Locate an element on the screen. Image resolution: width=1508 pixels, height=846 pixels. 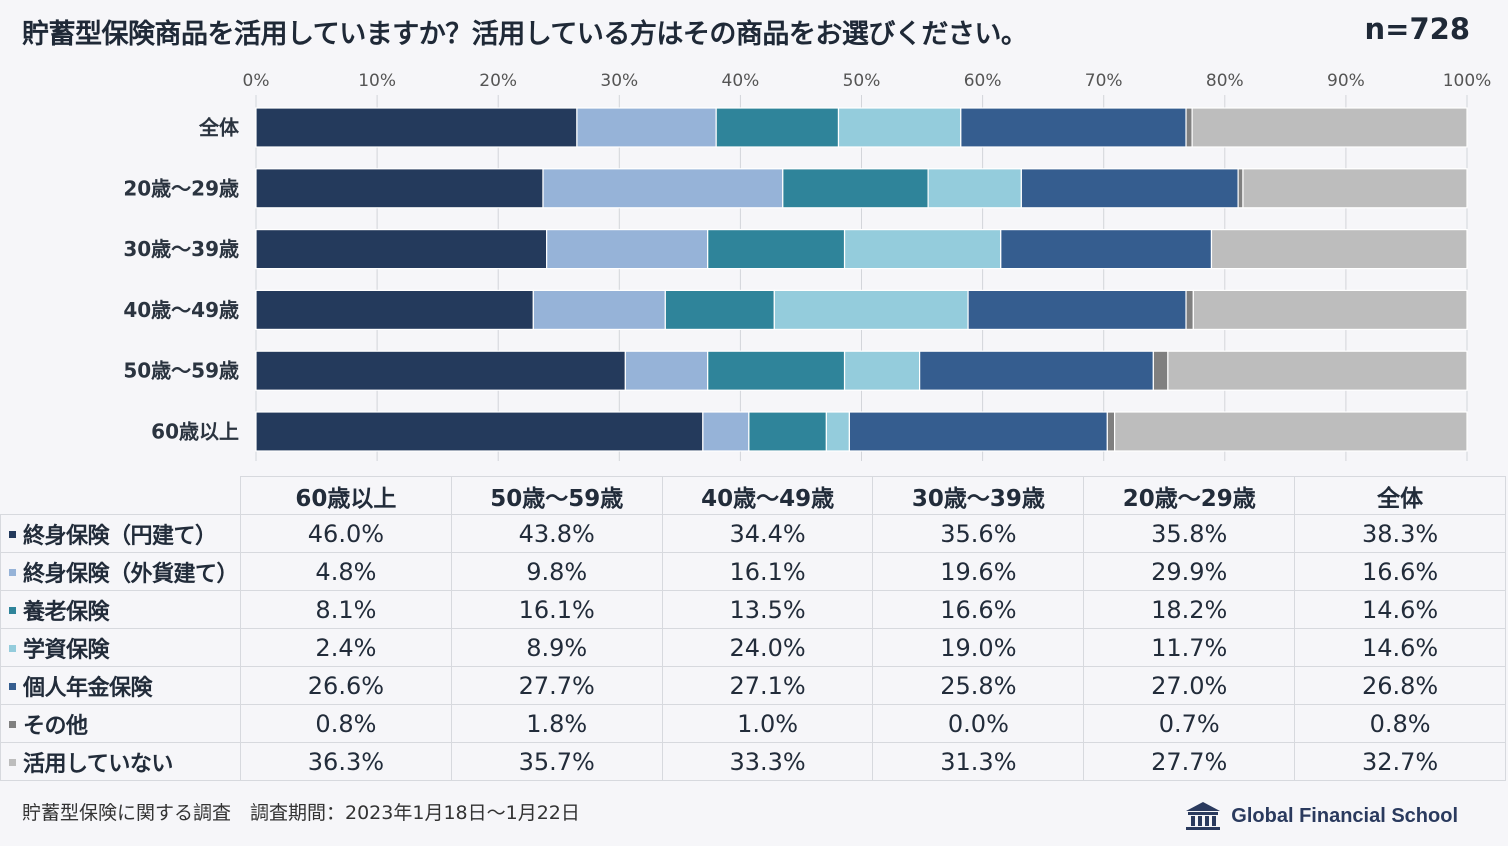
x-tick-label: 100% is located at coordinates (1467, 81).